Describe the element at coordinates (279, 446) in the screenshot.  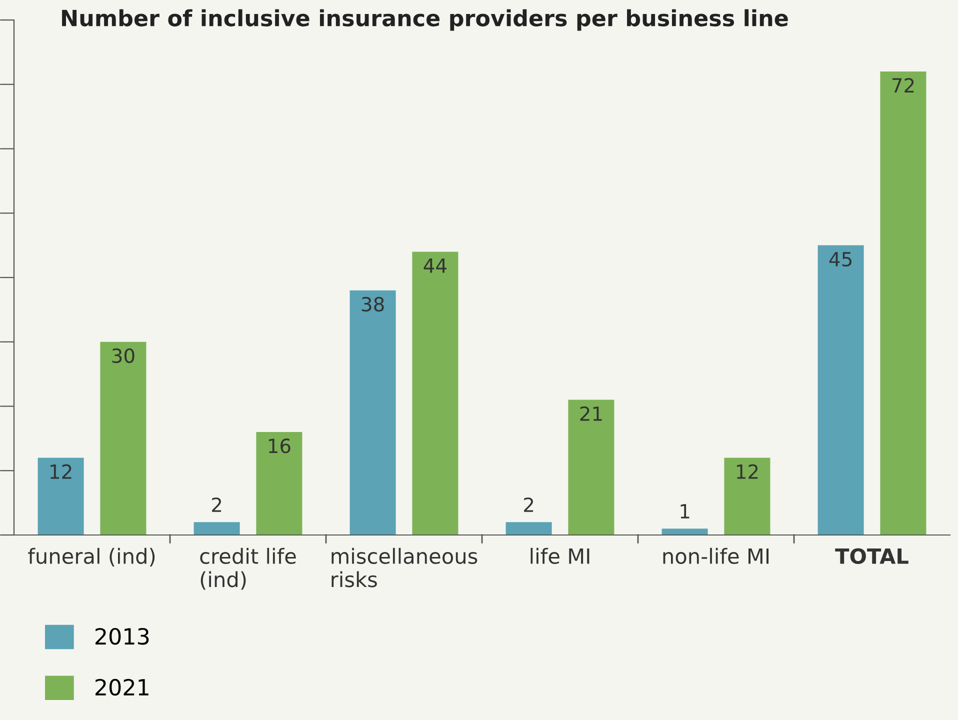
I see `data-label: 16` at that location.